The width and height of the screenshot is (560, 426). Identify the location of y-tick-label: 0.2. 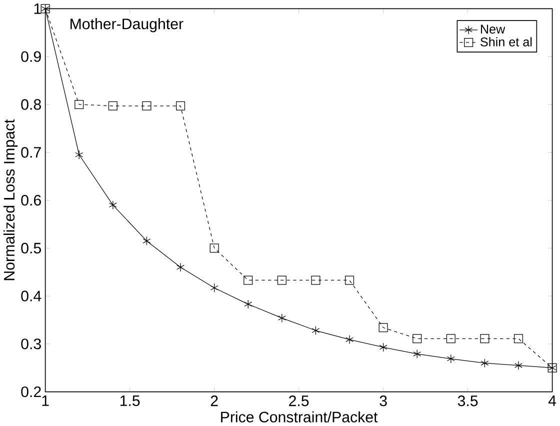
(31, 392).